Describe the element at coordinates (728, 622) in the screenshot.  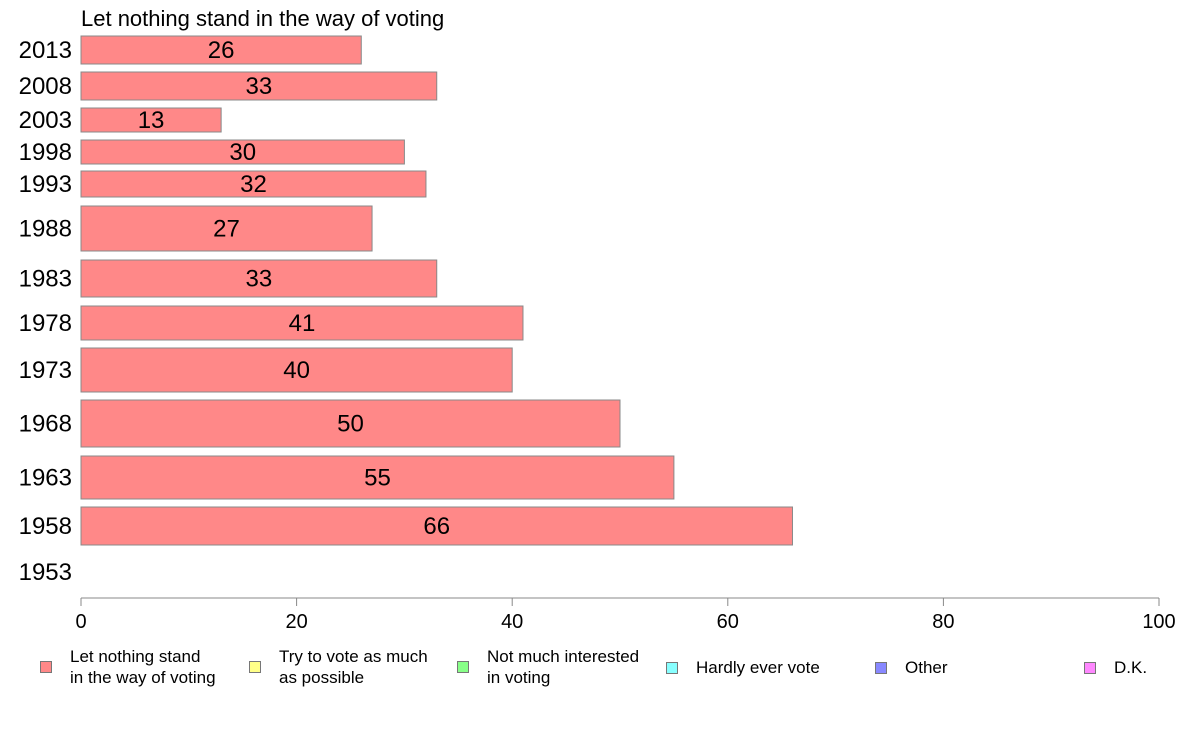
I see `x-tick-label: 60` at that location.